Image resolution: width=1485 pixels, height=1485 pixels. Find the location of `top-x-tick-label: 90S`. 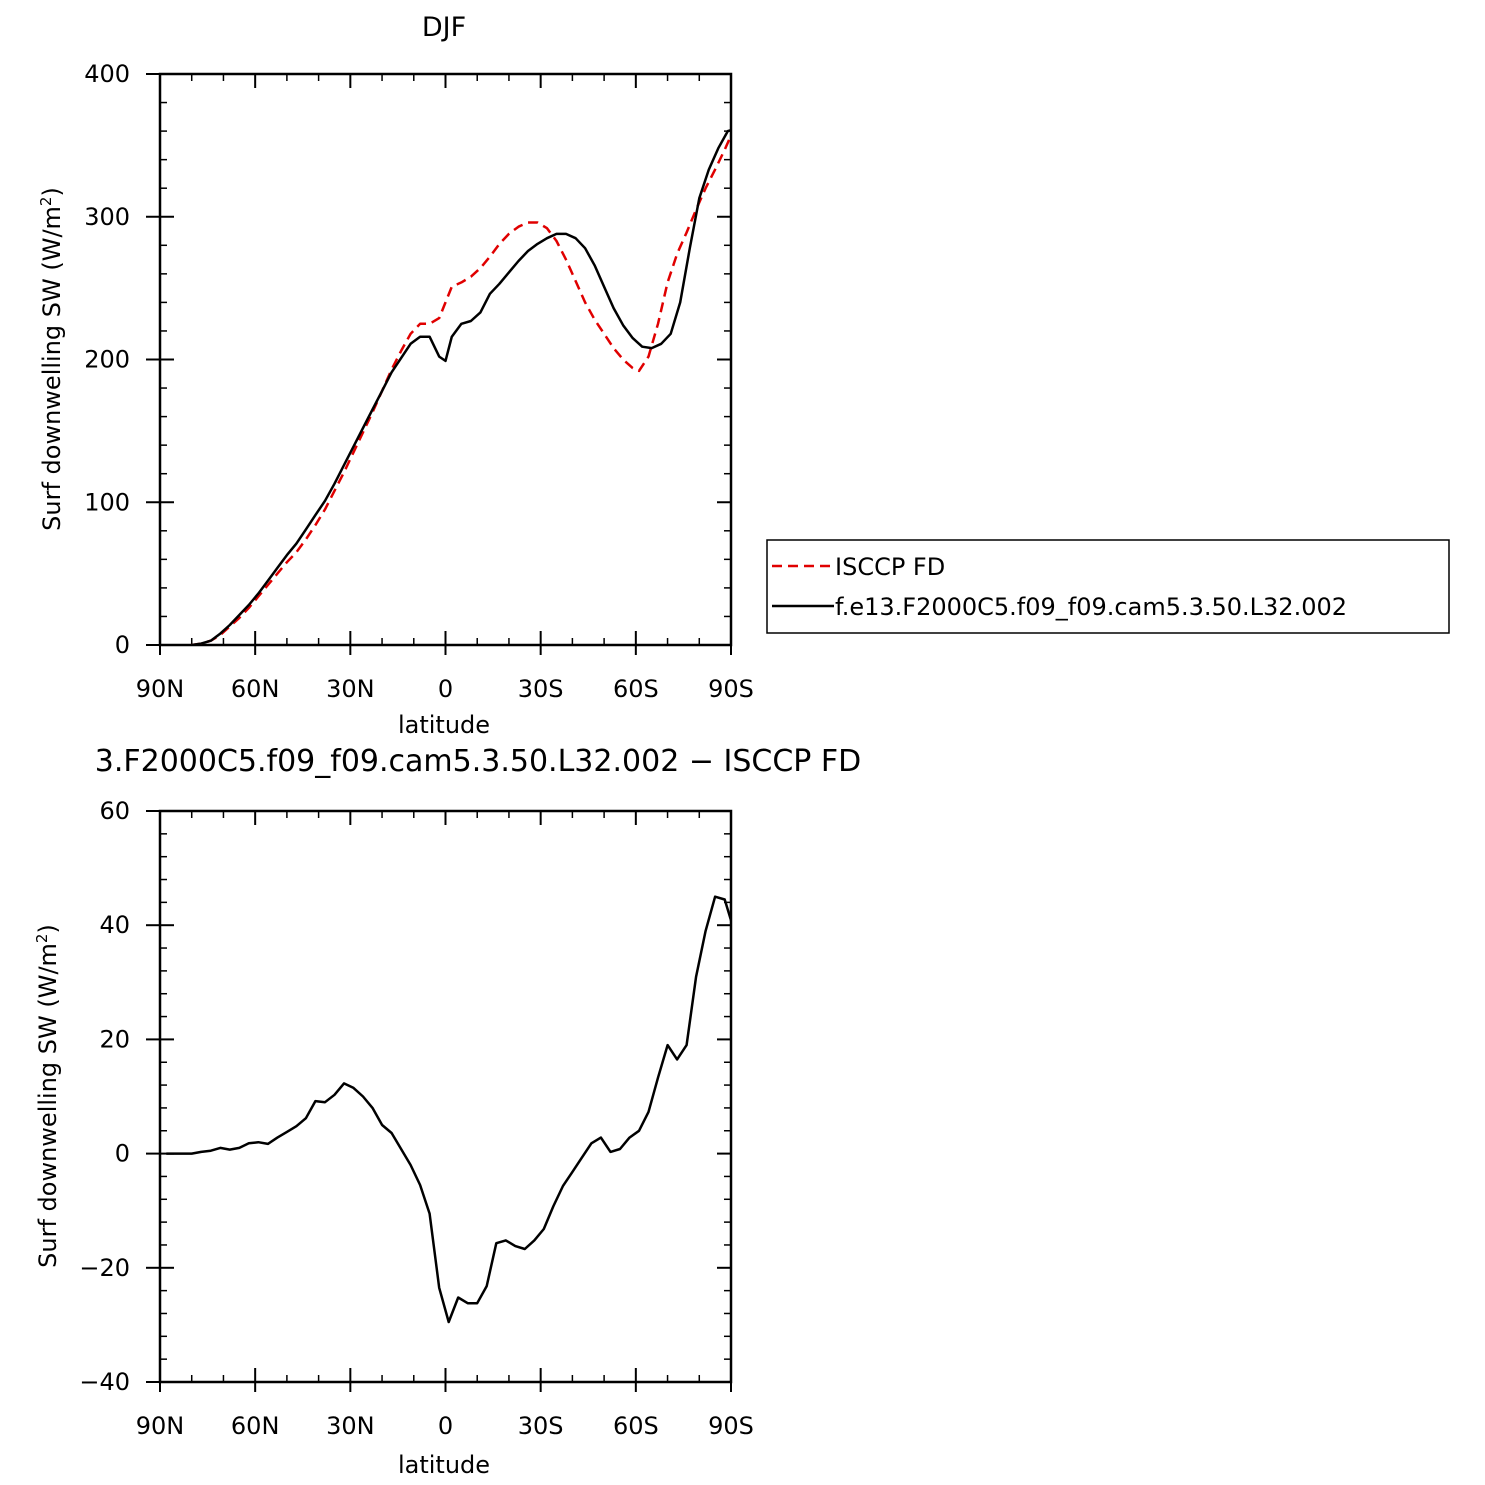

top-x-tick-label: 90S is located at coordinates (731, 689).